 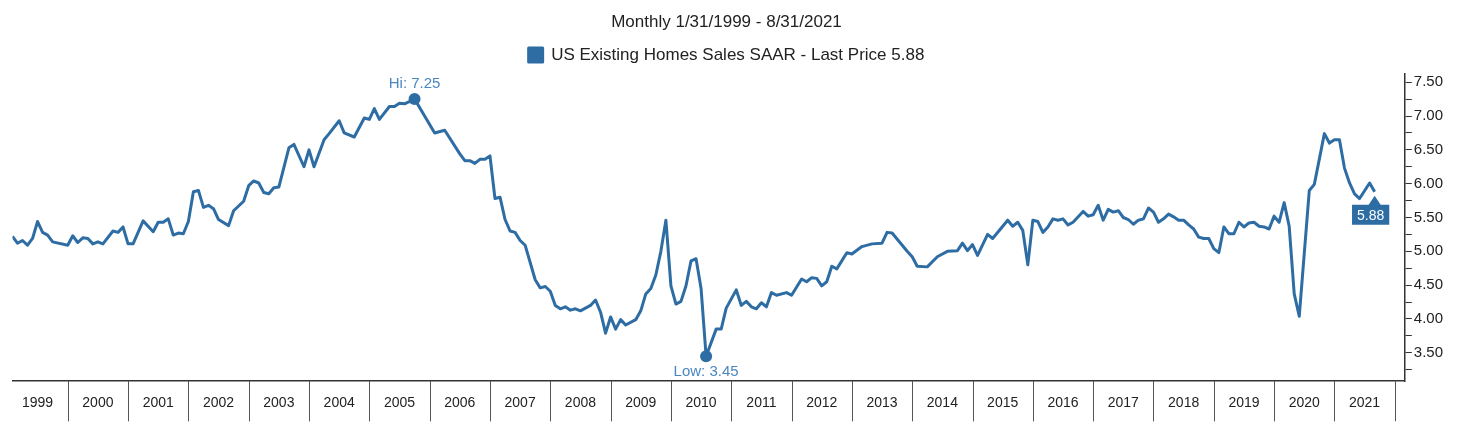 I want to click on annotation: 5.88, so click(x=1371, y=214).